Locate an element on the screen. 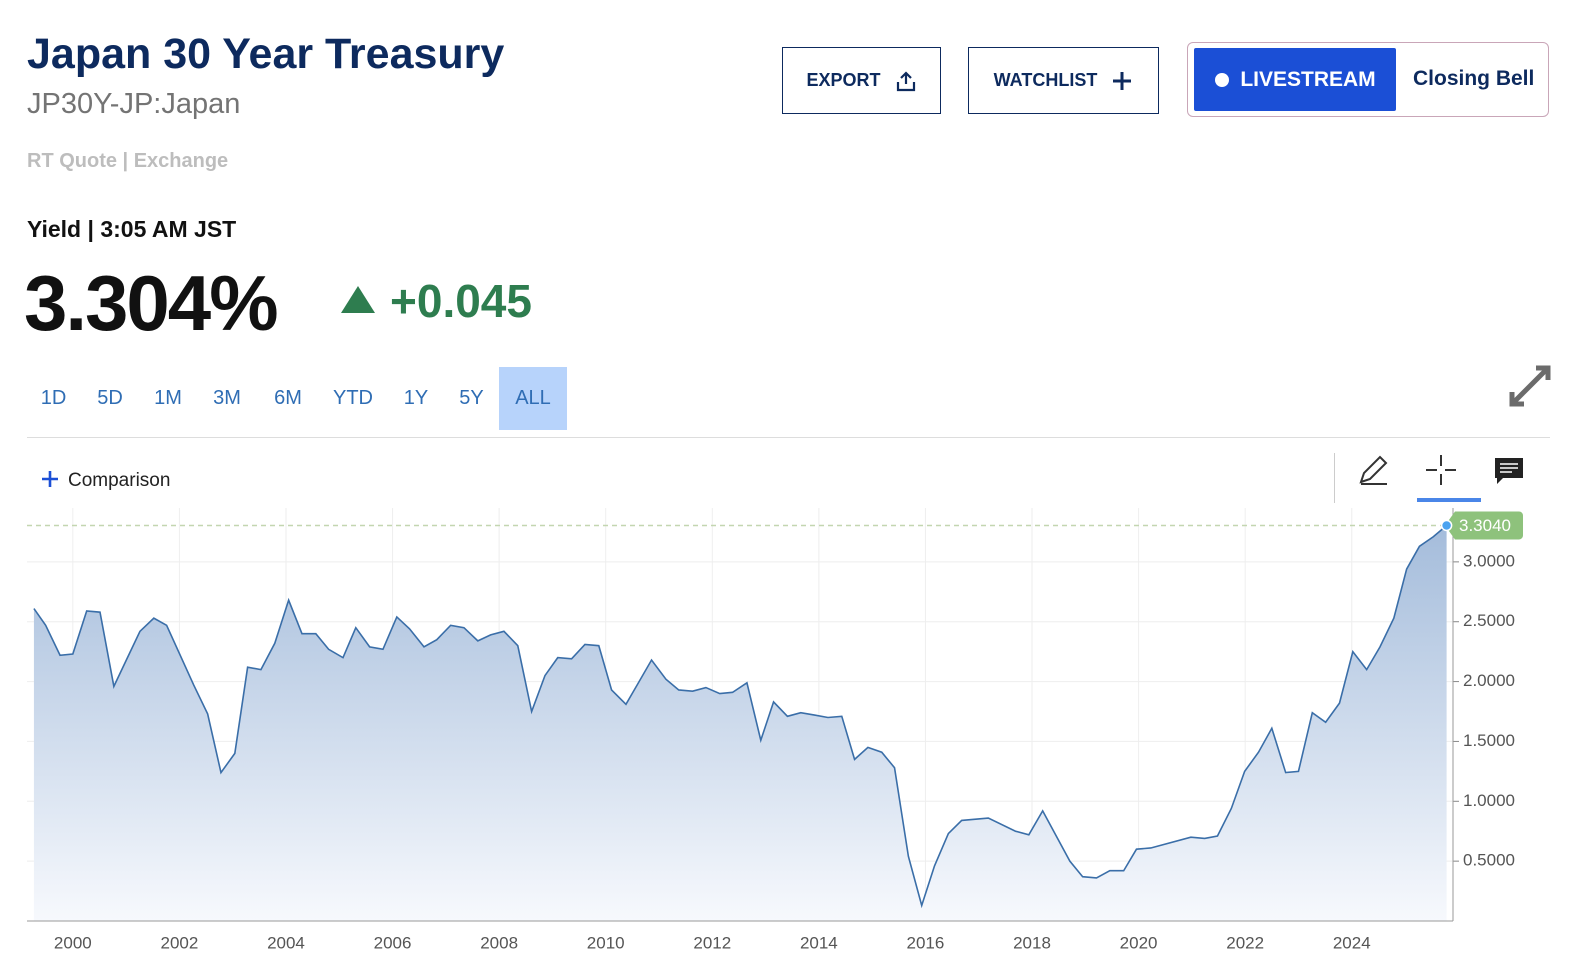 The image size is (1582, 974). draw-icon is located at coordinates (1373, 470).